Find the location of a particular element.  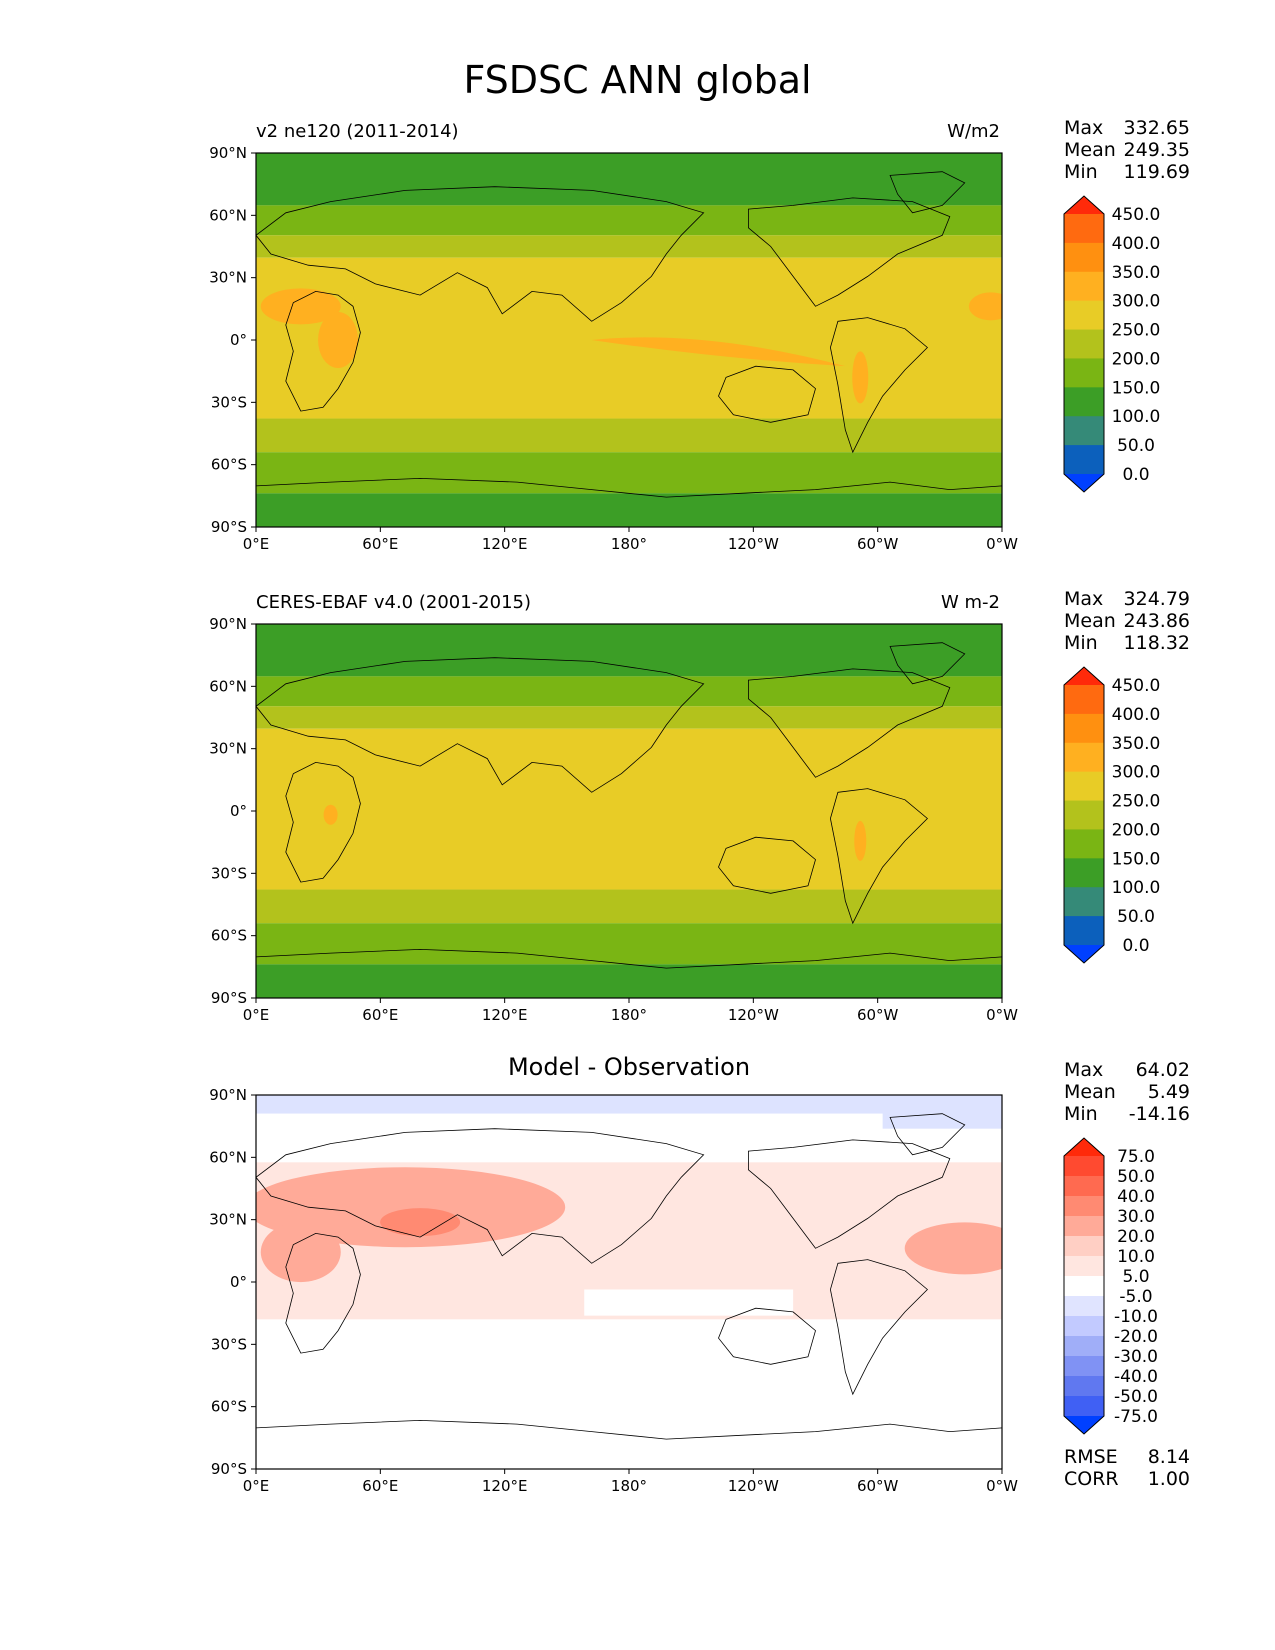

coastline-australia is located at coordinates (767, 865).